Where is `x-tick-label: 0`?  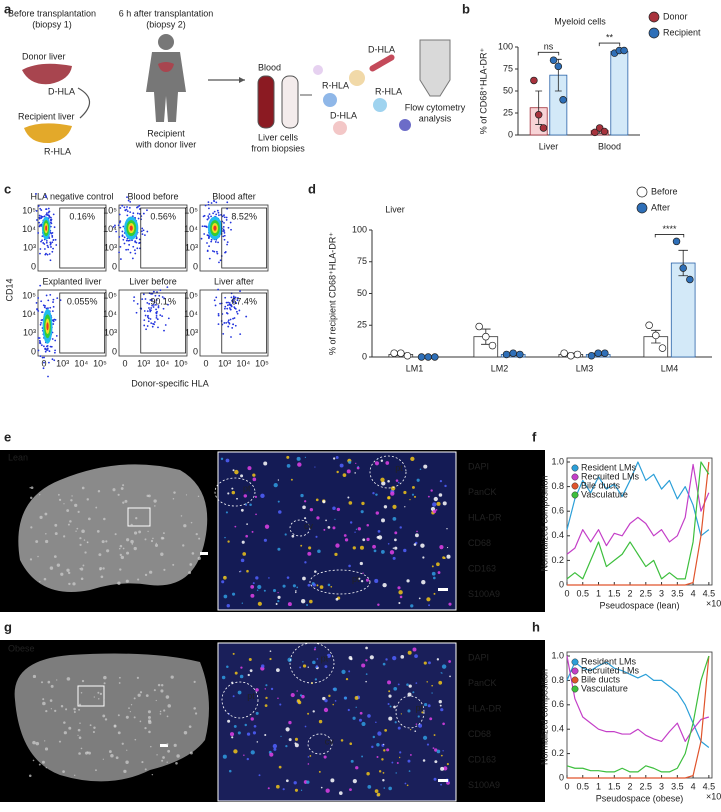
x-tick-label: 0 is located at coordinates (124, 363).